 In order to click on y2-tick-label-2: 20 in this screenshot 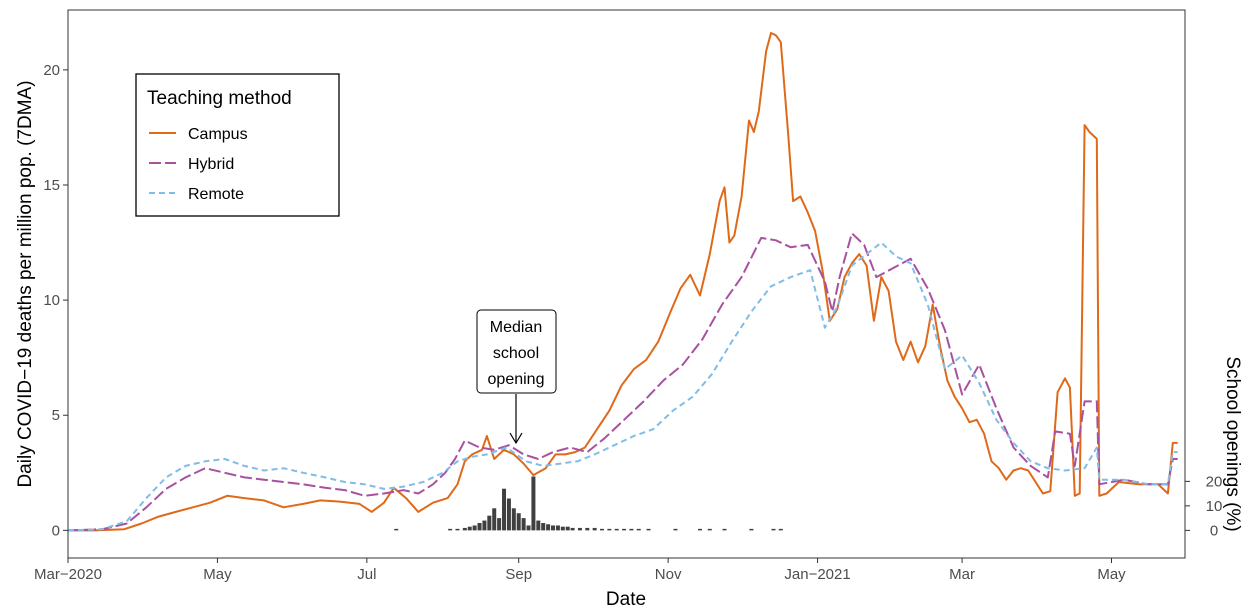, I will do `click(1214, 481)`.